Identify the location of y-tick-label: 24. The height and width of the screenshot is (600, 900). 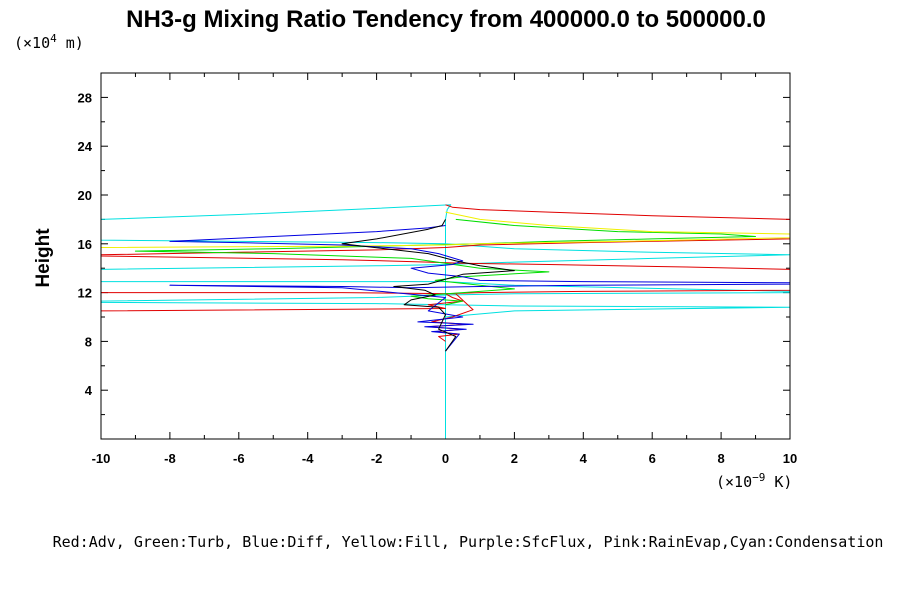
(85, 146).